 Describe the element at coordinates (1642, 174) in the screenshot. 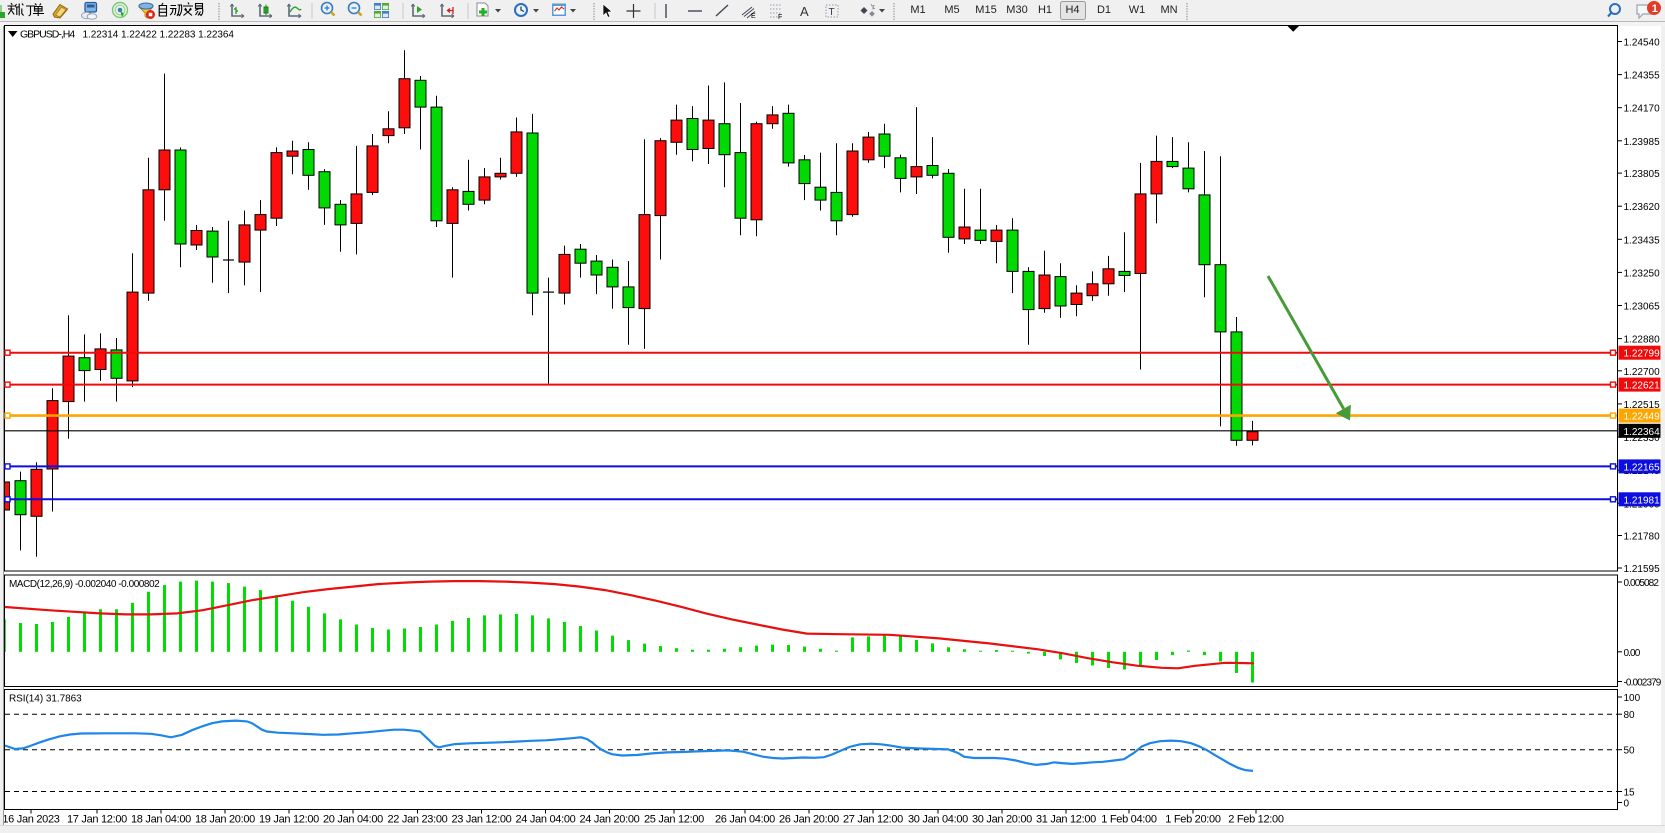

I see `svg-text: 1.23805` at that location.